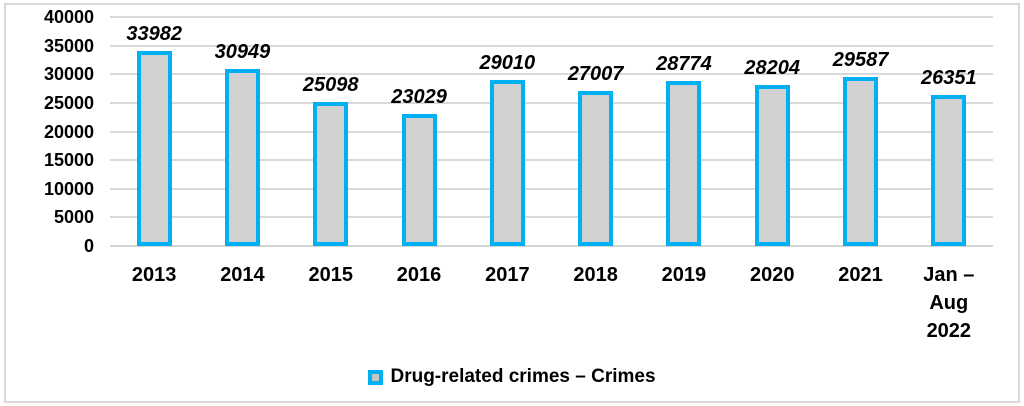 This screenshot has height=406, width=1024. What do you see at coordinates (419, 97) in the screenshot?
I see `bar-value-label: 23029` at bounding box center [419, 97].